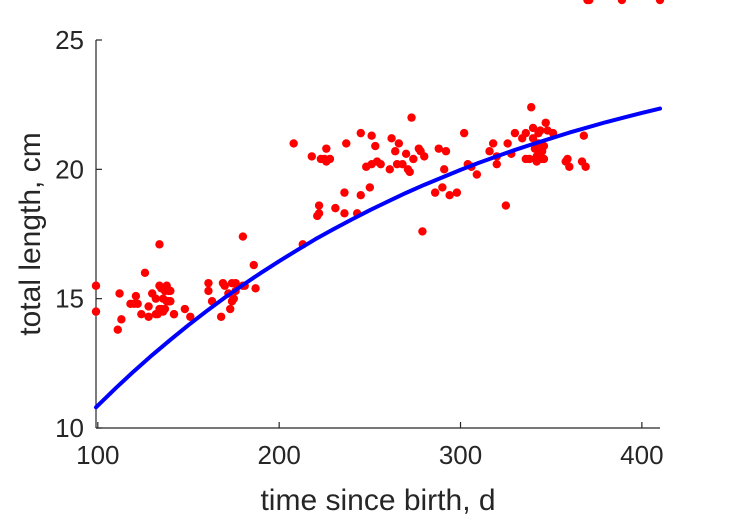 This screenshot has height=521, width=729. What do you see at coordinates (370, 446) in the screenshot?
I see `x-axis-ticks: 100 200 300 400` at bounding box center [370, 446].